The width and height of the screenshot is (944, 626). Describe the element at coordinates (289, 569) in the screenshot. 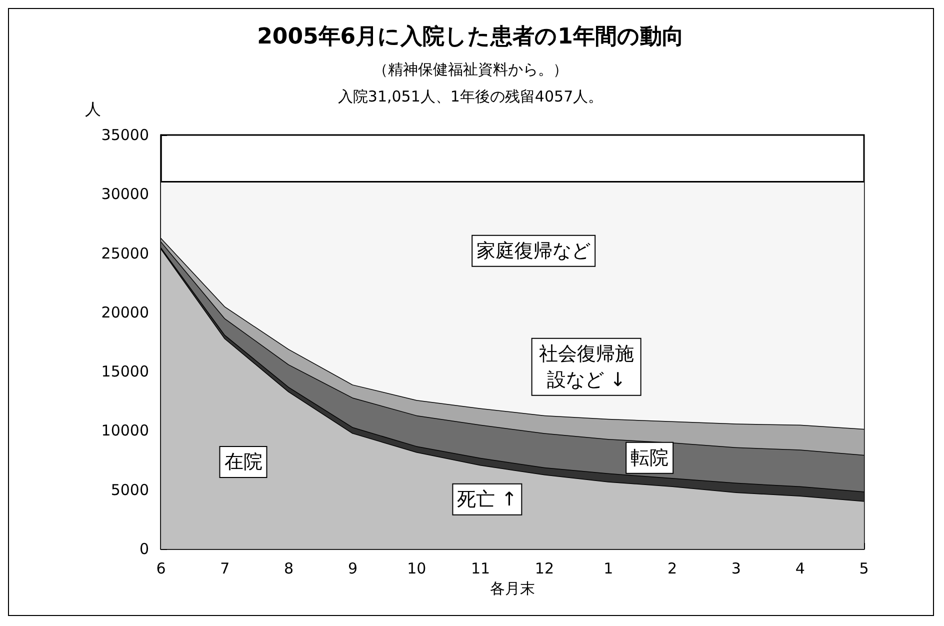

I see `x-tick-label: 8` at that location.